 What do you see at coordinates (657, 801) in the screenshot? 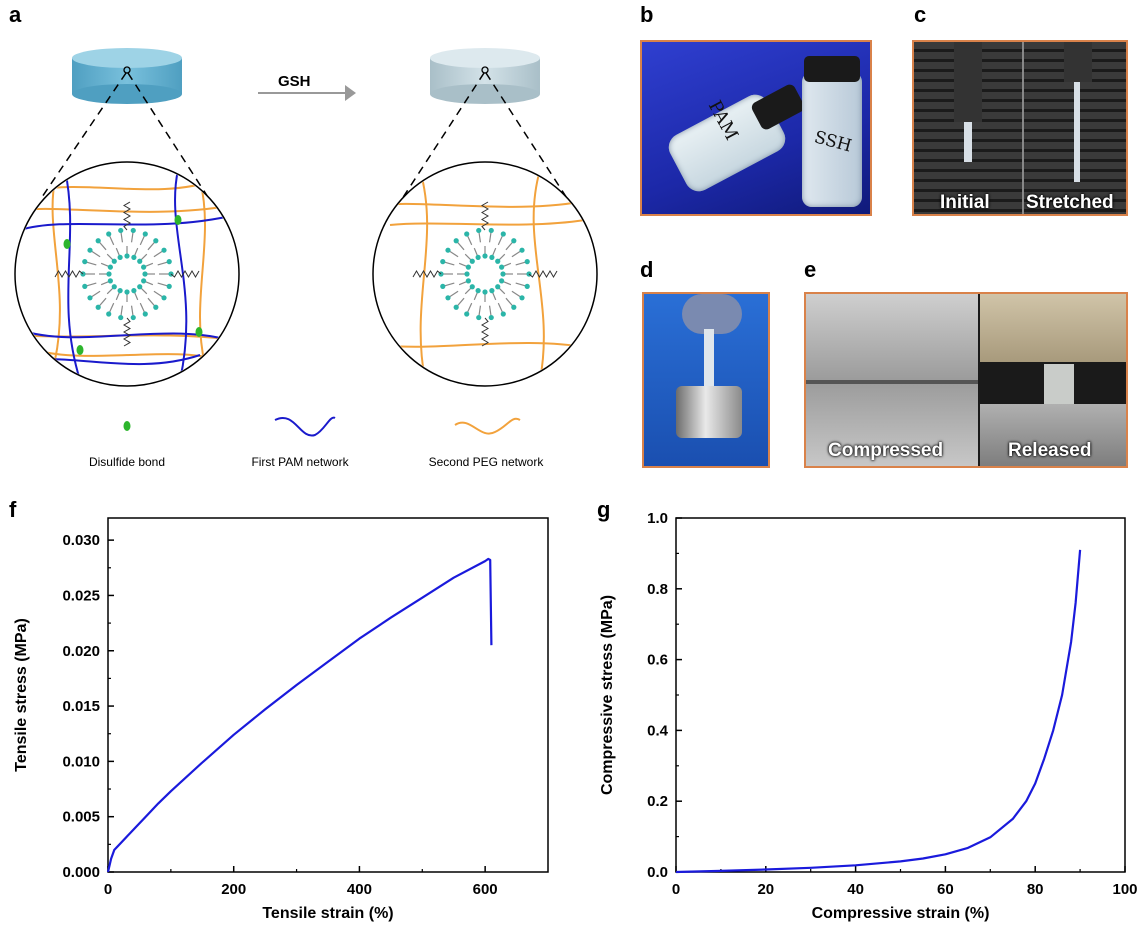
I see `y-tick-label: 0.2` at bounding box center [657, 801].